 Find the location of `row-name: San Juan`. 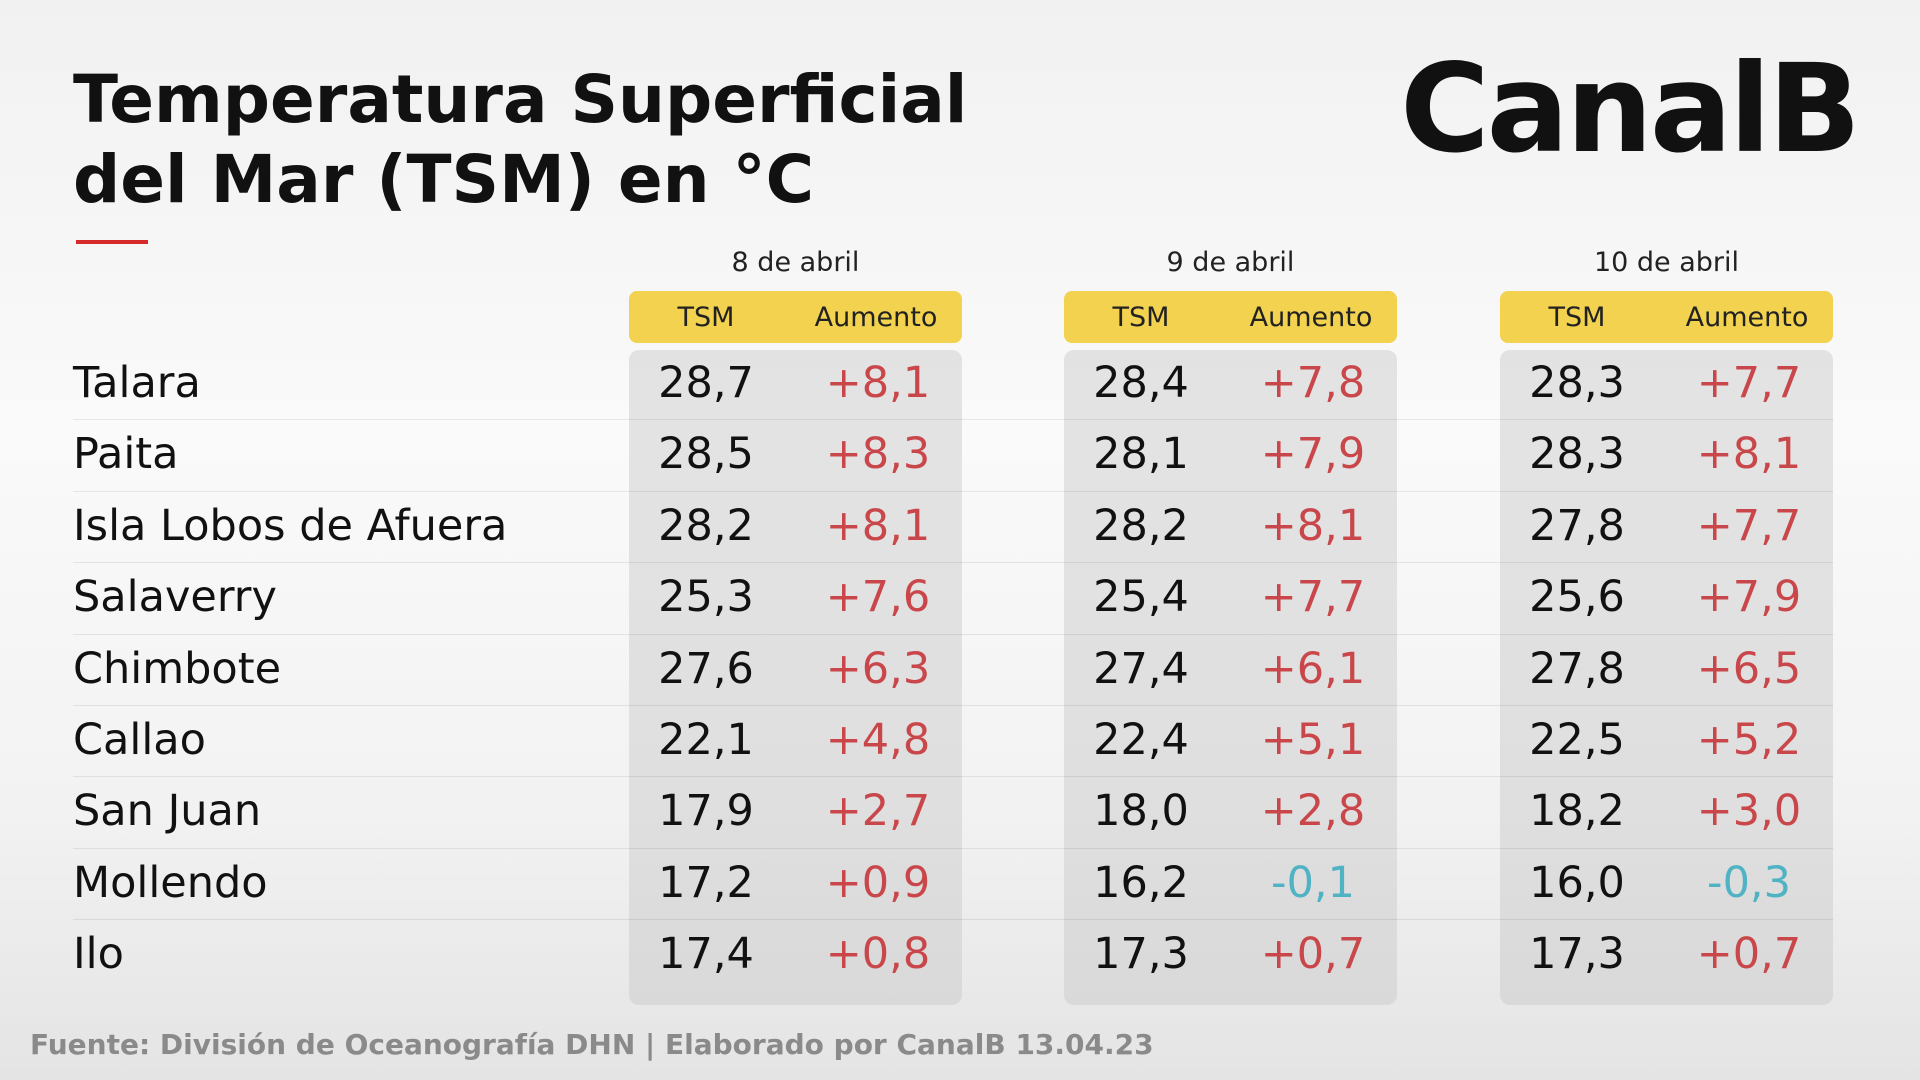

row-name: San Juan is located at coordinates (167, 811).